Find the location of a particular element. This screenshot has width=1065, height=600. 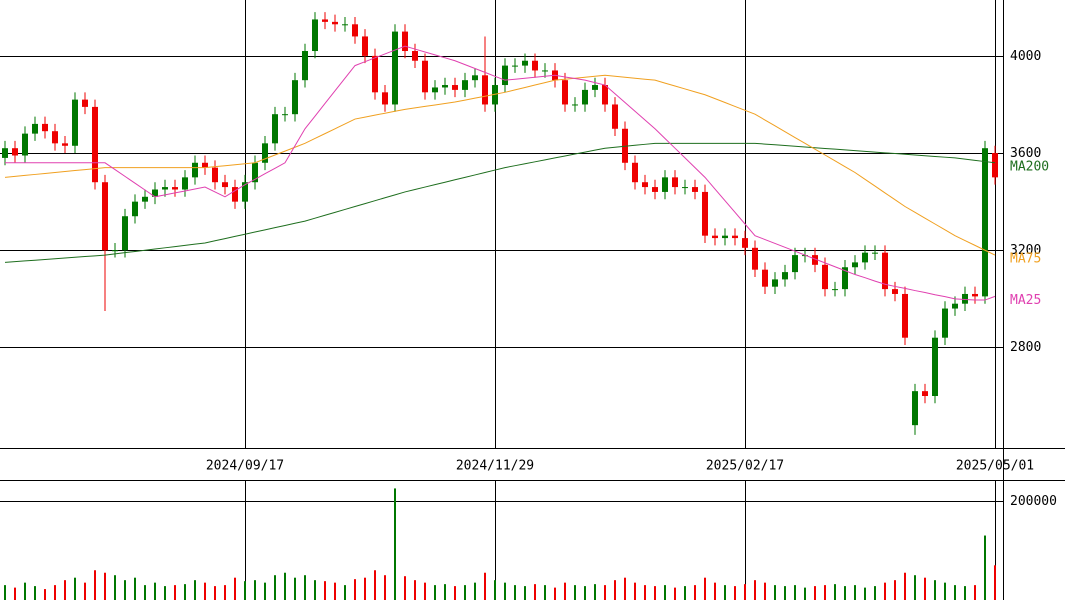

x-tick-label: 2024/09/17 is located at coordinates (245, 466).